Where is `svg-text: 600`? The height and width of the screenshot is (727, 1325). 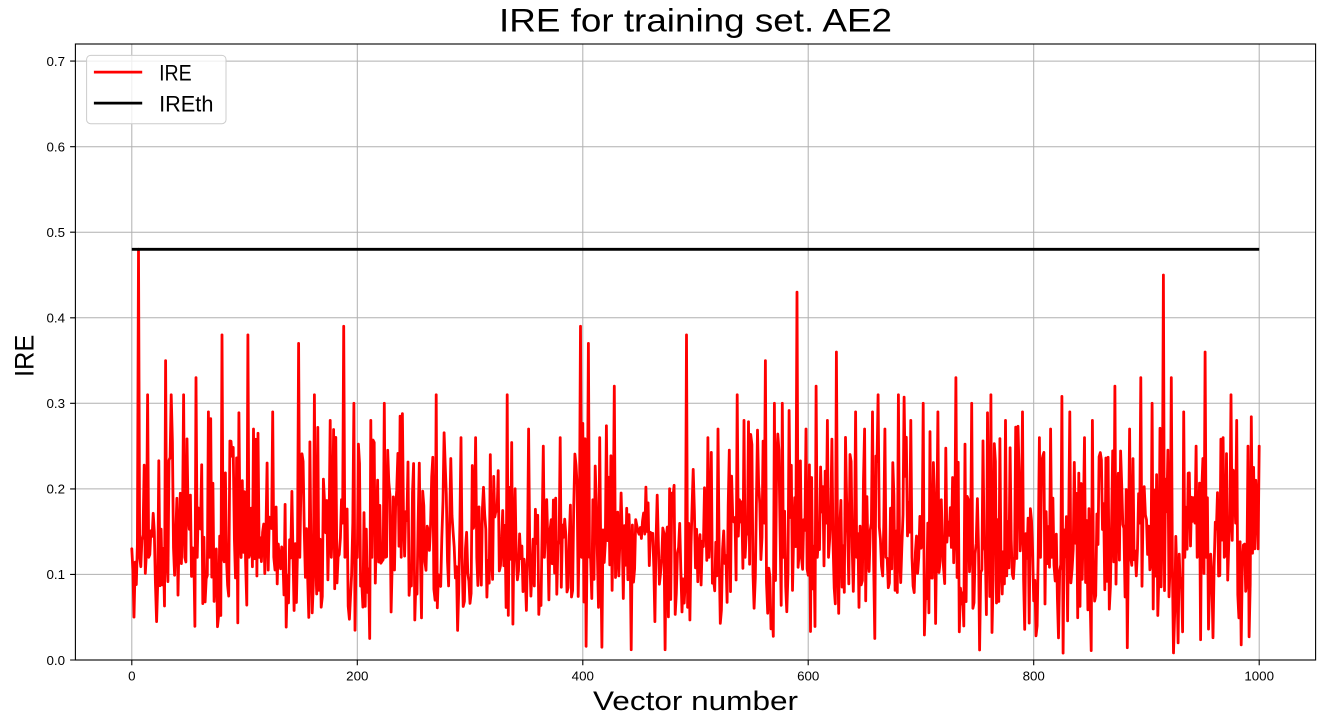
svg-text: 600 is located at coordinates (808, 676).